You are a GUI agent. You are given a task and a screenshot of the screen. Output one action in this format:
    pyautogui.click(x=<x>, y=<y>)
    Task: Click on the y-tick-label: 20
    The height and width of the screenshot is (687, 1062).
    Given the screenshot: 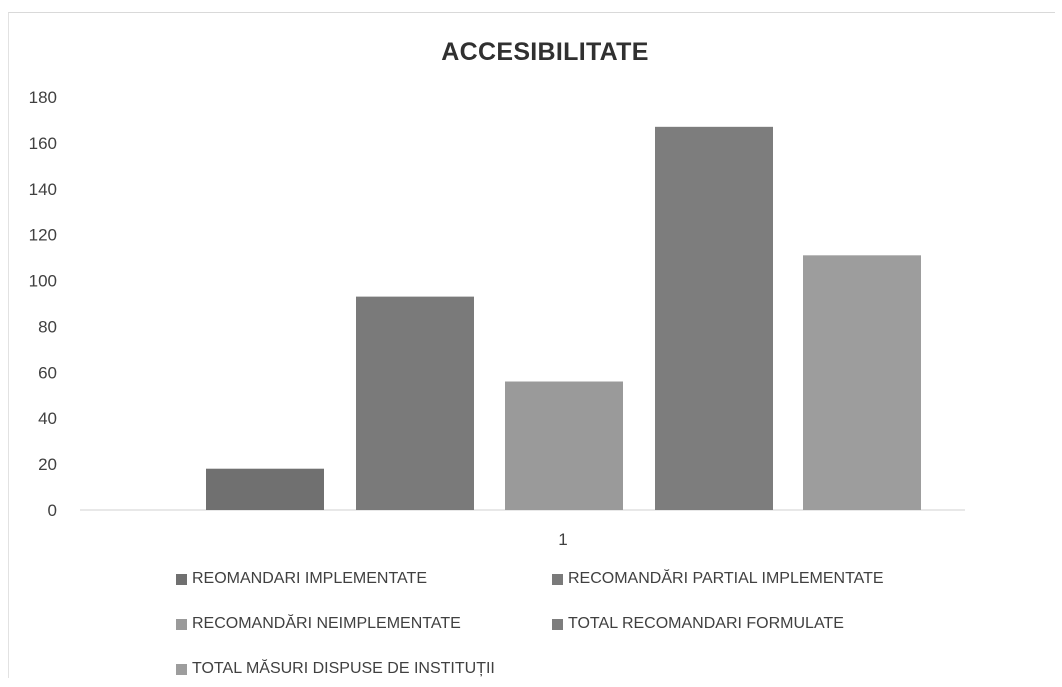 What is the action you would take?
    pyautogui.click(x=47, y=464)
    